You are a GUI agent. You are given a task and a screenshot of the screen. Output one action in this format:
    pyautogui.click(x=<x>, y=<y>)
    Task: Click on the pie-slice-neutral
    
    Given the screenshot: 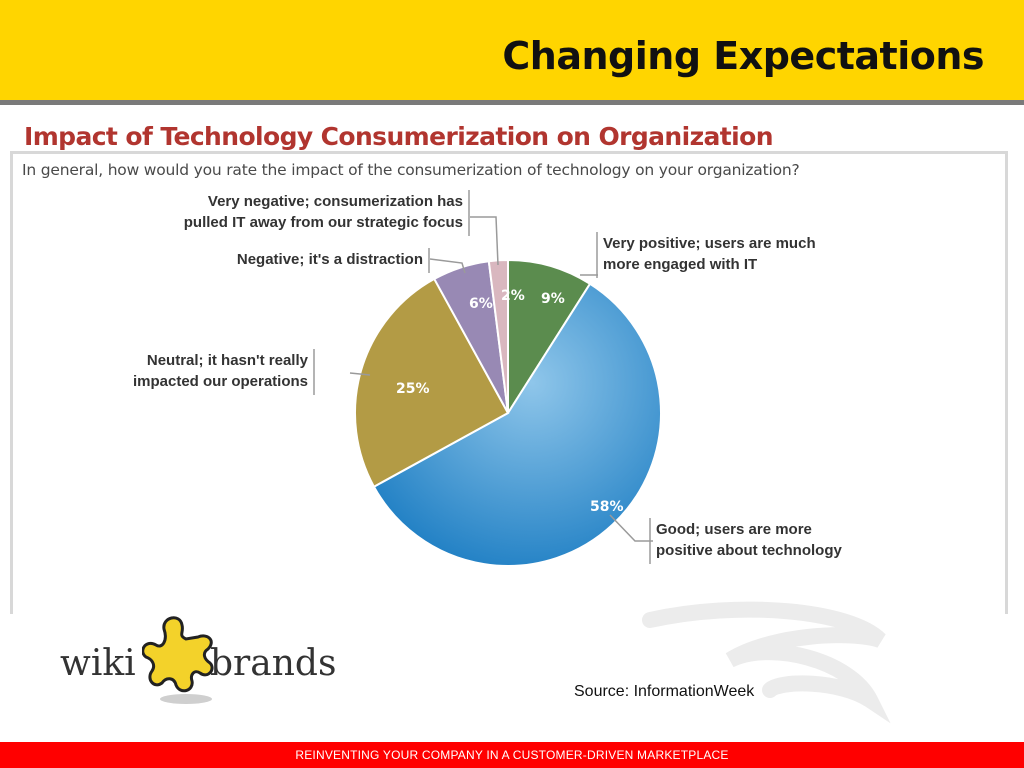 What is the action you would take?
    pyautogui.click(x=432, y=383)
    